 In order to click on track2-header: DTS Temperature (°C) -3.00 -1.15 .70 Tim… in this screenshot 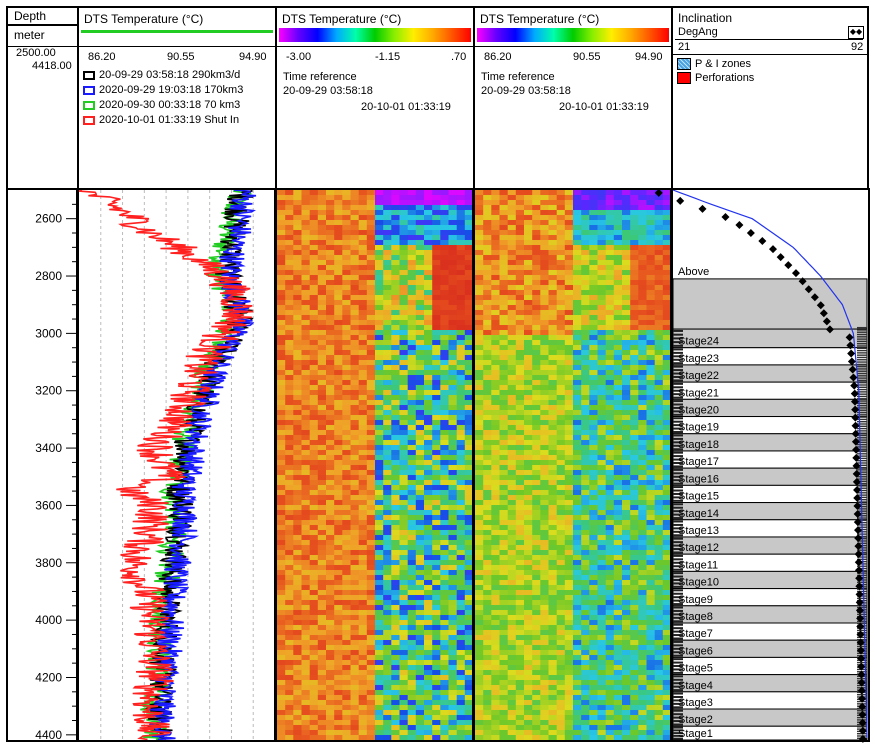, I will do `click(375, 98)`.